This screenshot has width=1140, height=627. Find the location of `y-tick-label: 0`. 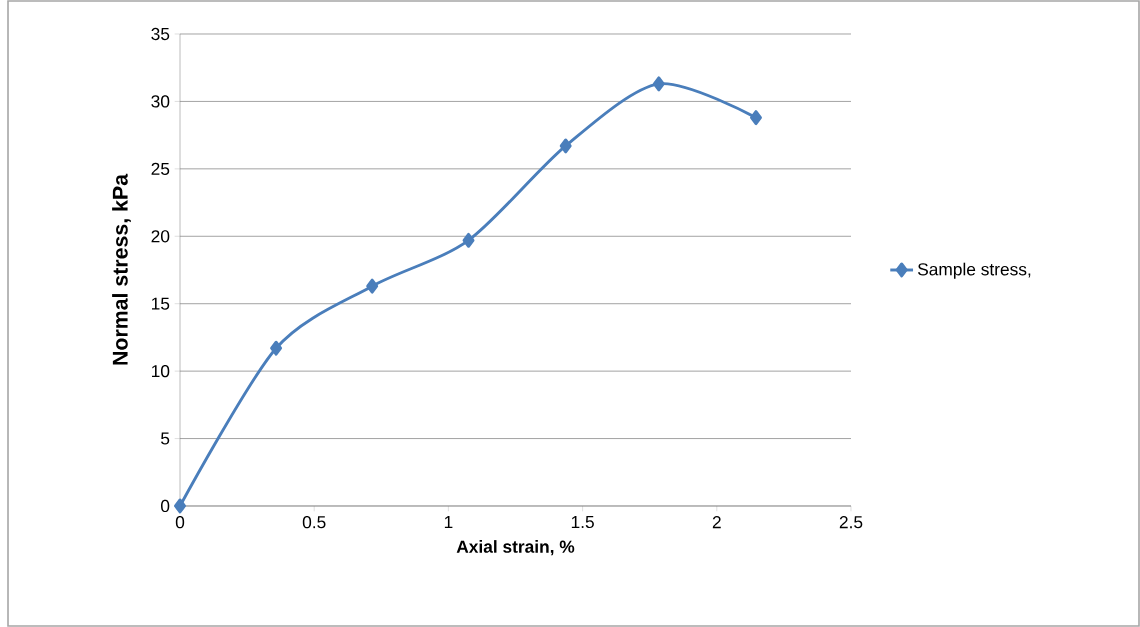

y-tick-label: 0 is located at coordinates (165, 506).